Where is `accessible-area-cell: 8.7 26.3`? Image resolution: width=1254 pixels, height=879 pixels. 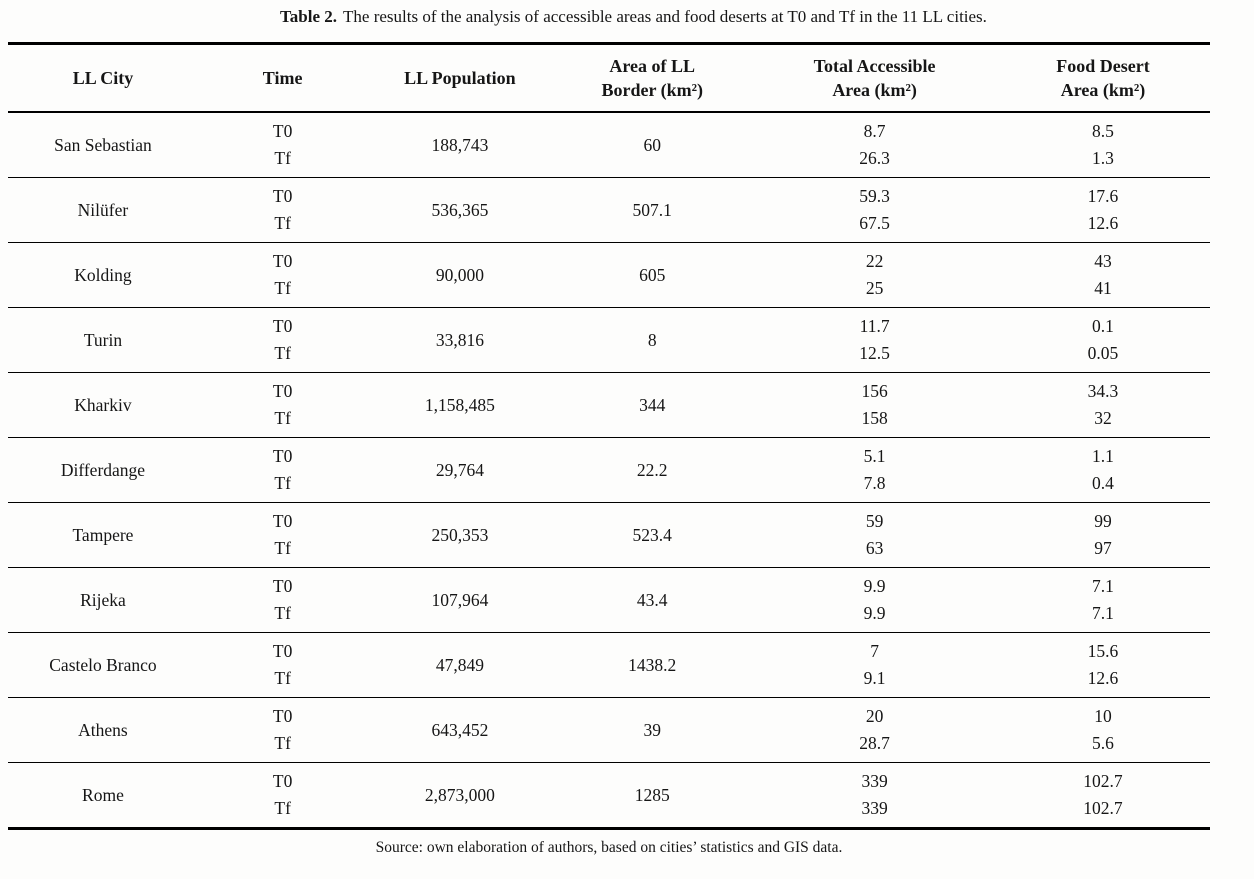 accessible-area-cell: 8.7 26.3 is located at coordinates (874, 145).